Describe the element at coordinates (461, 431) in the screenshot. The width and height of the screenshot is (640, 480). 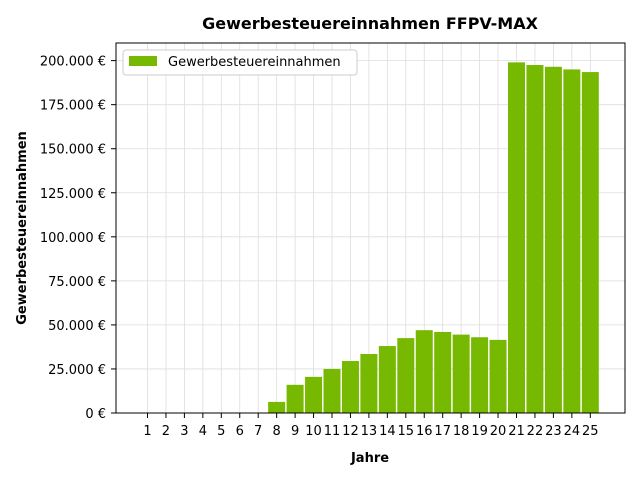
I see `x-tick-label: 18` at that location.